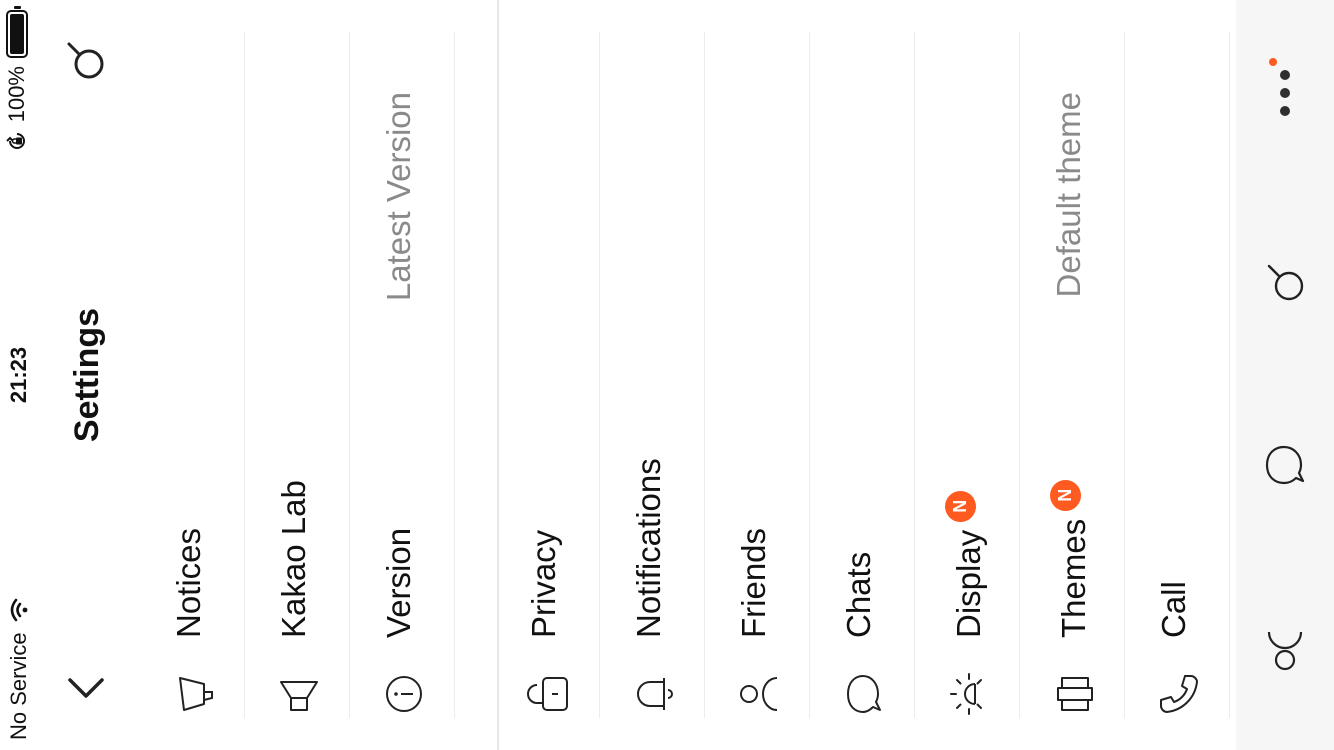 The width and height of the screenshot is (1334, 750). What do you see at coordinates (398, 197) in the screenshot?
I see `version-value: Latest Version` at bounding box center [398, 197].